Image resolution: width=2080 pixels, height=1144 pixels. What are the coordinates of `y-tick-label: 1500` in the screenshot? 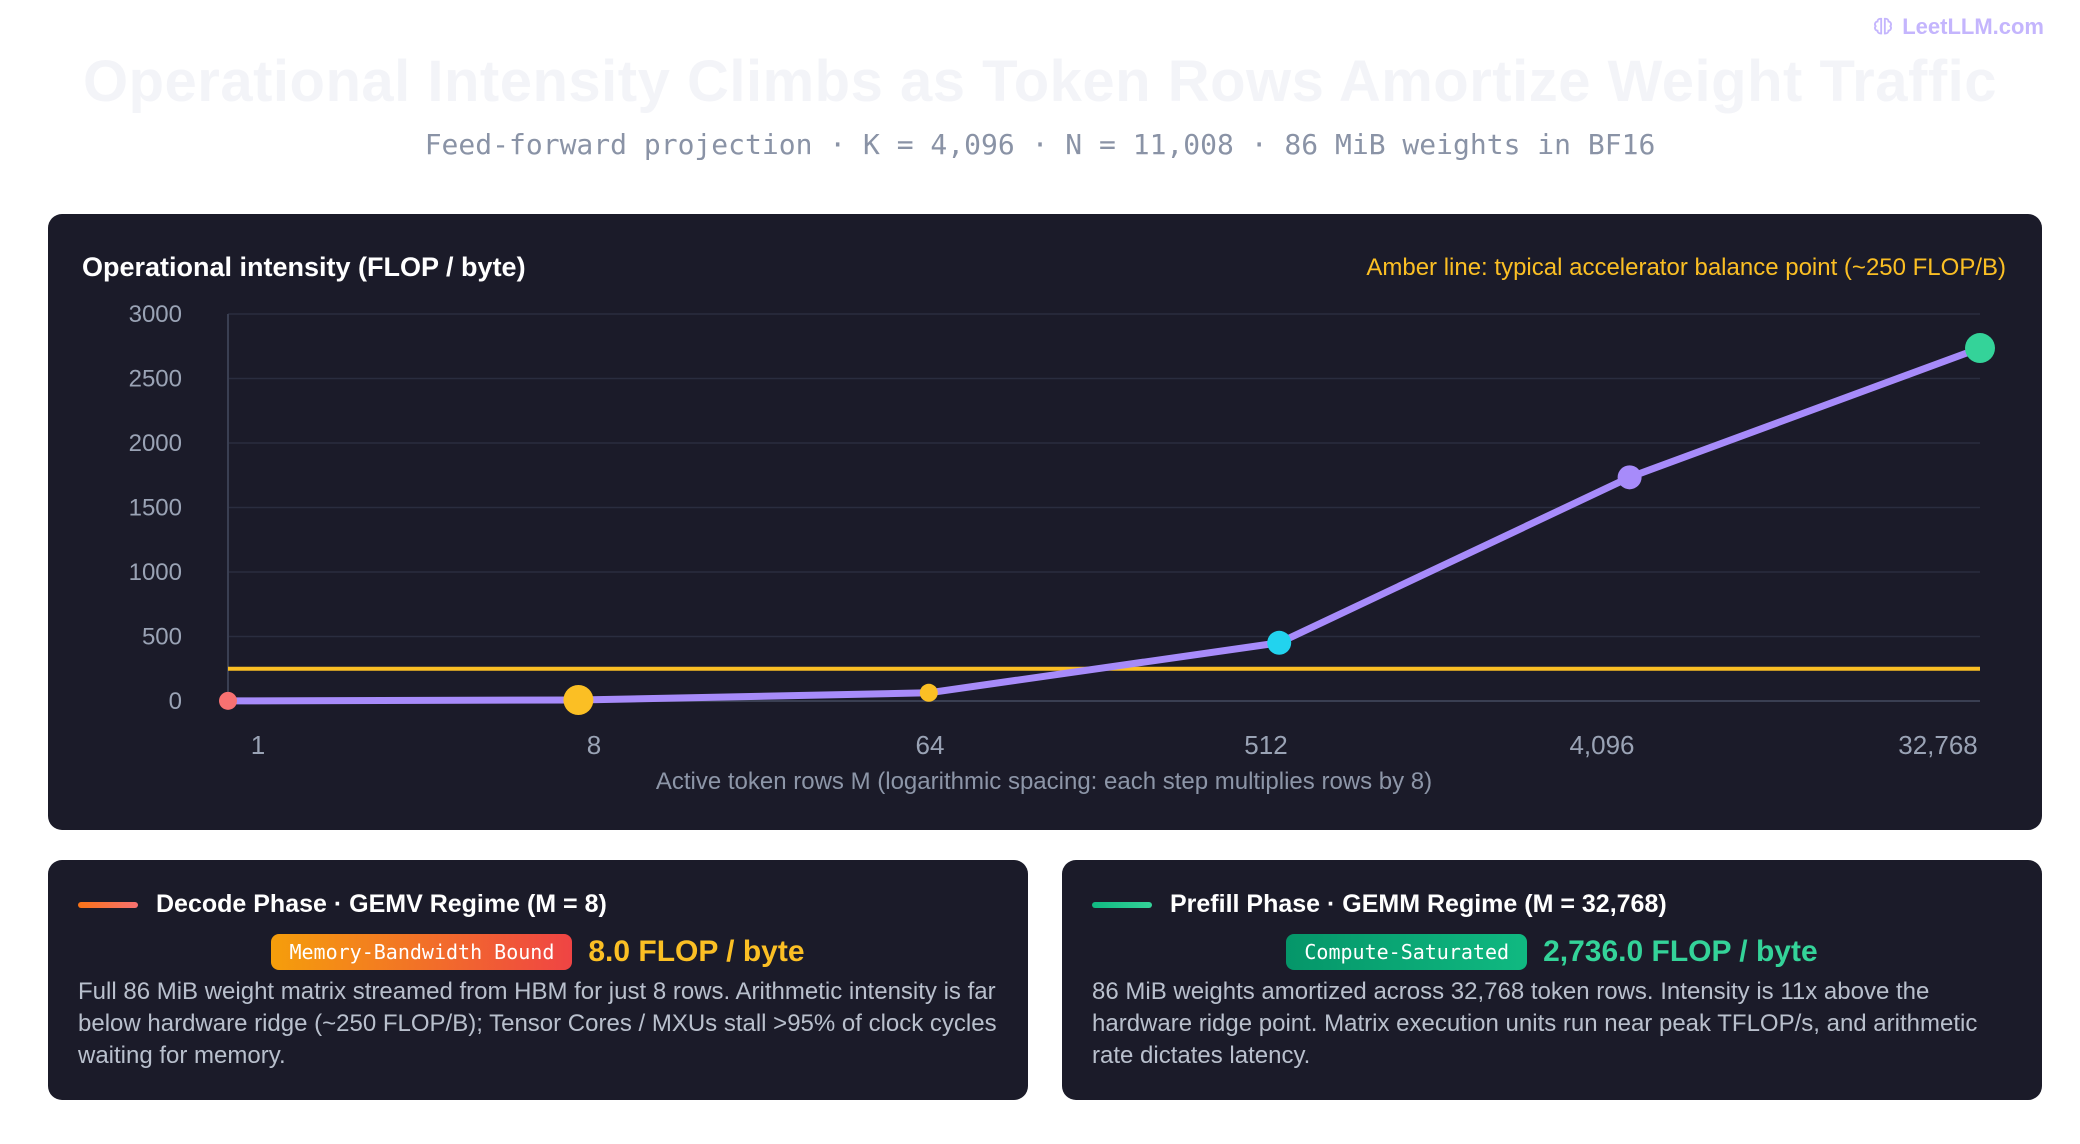 It's located at (155, 508).